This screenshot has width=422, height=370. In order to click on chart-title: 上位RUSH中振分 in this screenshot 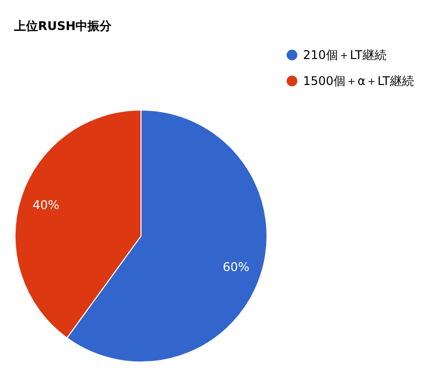, I will do `click(63, 26)`.